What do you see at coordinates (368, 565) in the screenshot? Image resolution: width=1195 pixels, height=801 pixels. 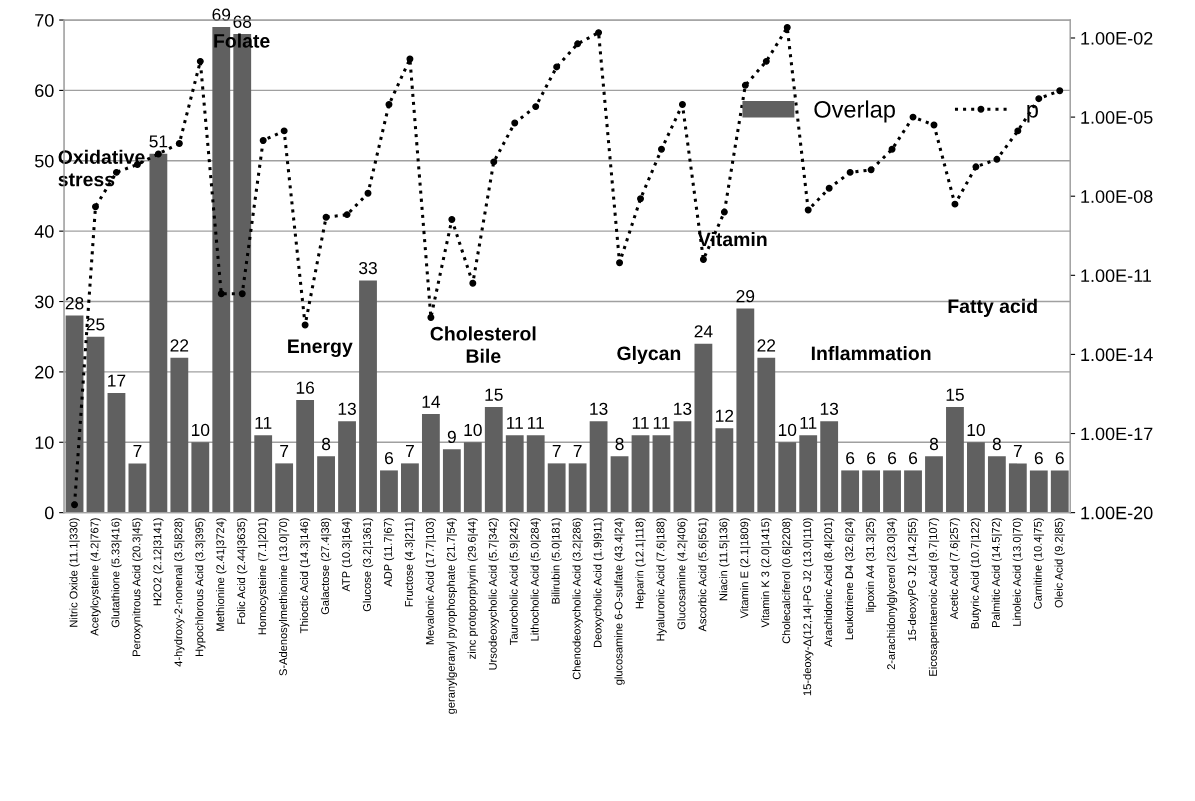 I see `x-tick-label: Glucose (3.2|1361)` at bounding box center [368, 565].